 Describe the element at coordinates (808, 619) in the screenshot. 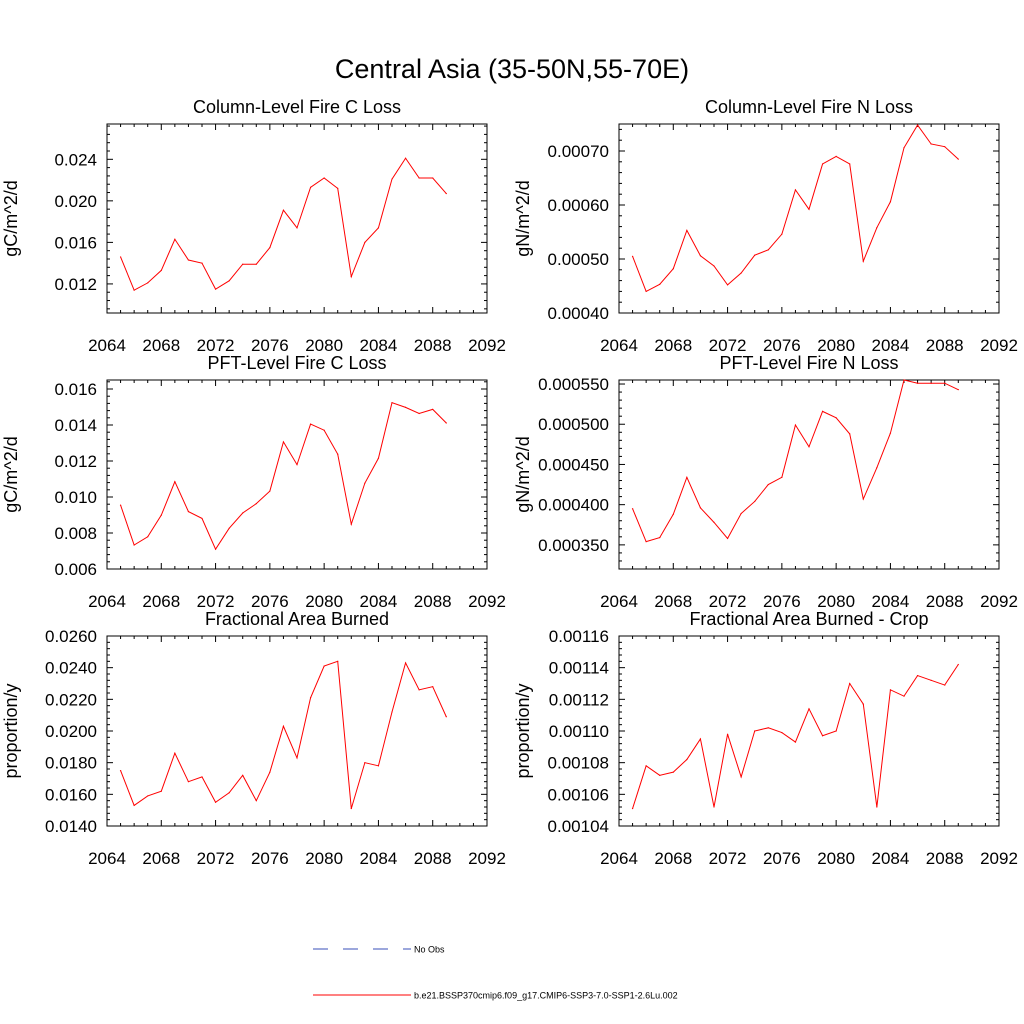

I see `panel-title: Fractional Area Burned - Crop` at that location.